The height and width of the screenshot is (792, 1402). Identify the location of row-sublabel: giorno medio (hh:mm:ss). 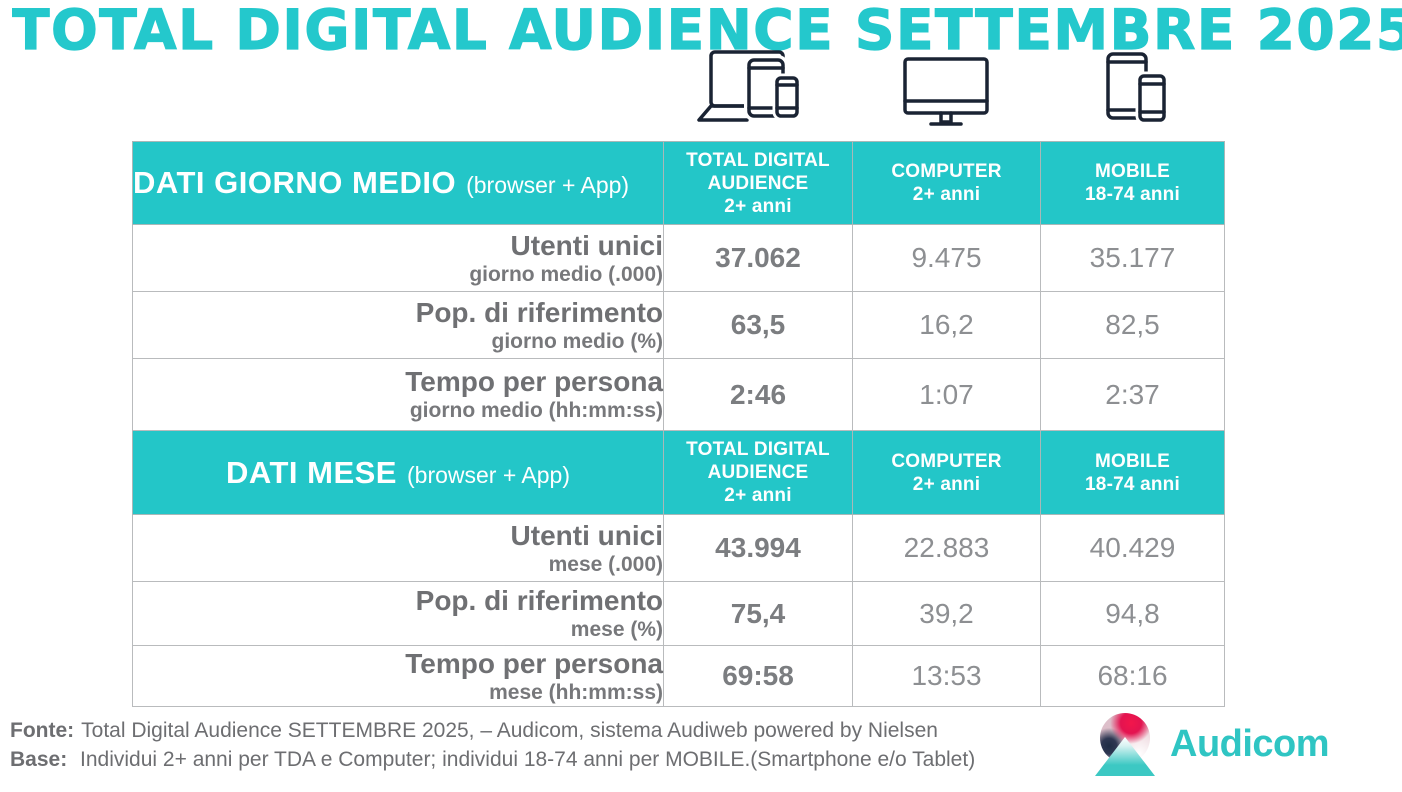
(536, 410).